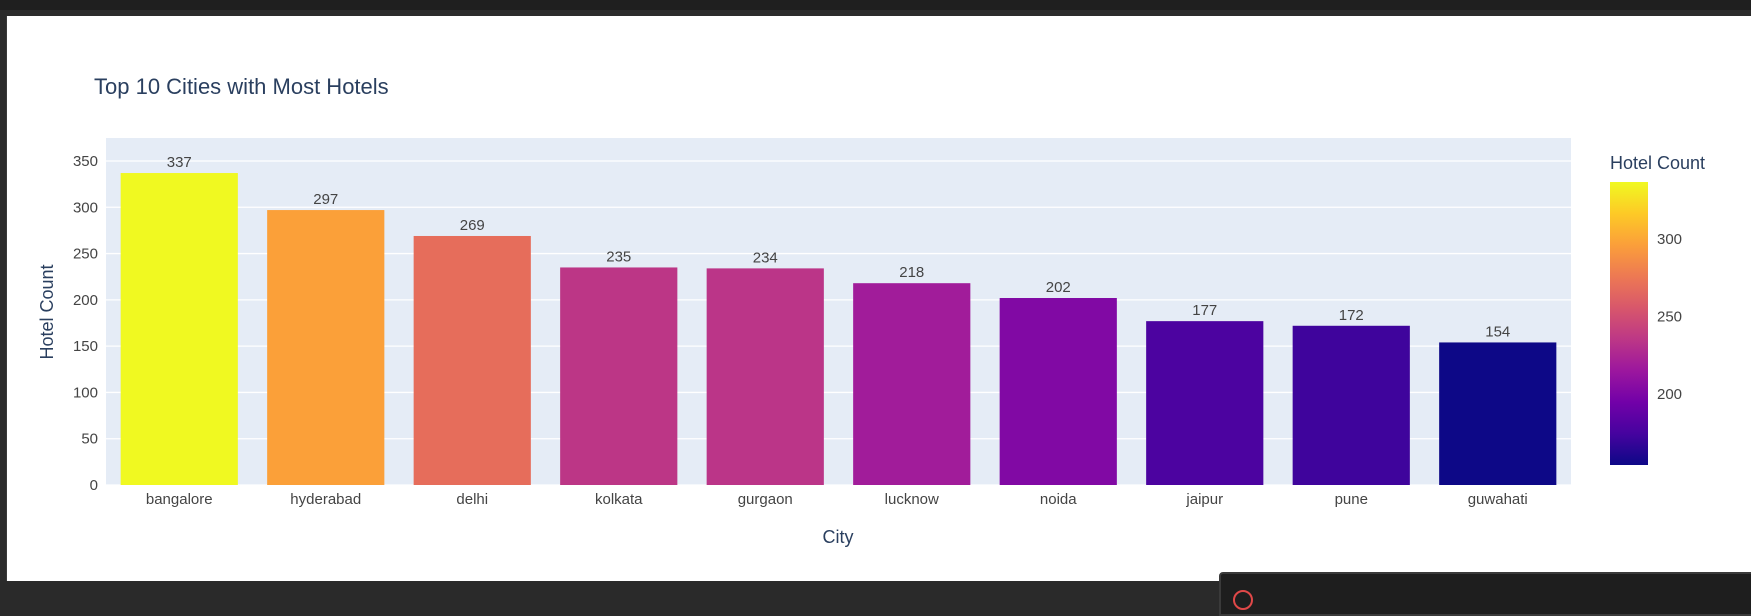 Image resolution: width=1751 pixels, height=616 pixels. I want to click on colorbar-gradient, so click(1629, 323).